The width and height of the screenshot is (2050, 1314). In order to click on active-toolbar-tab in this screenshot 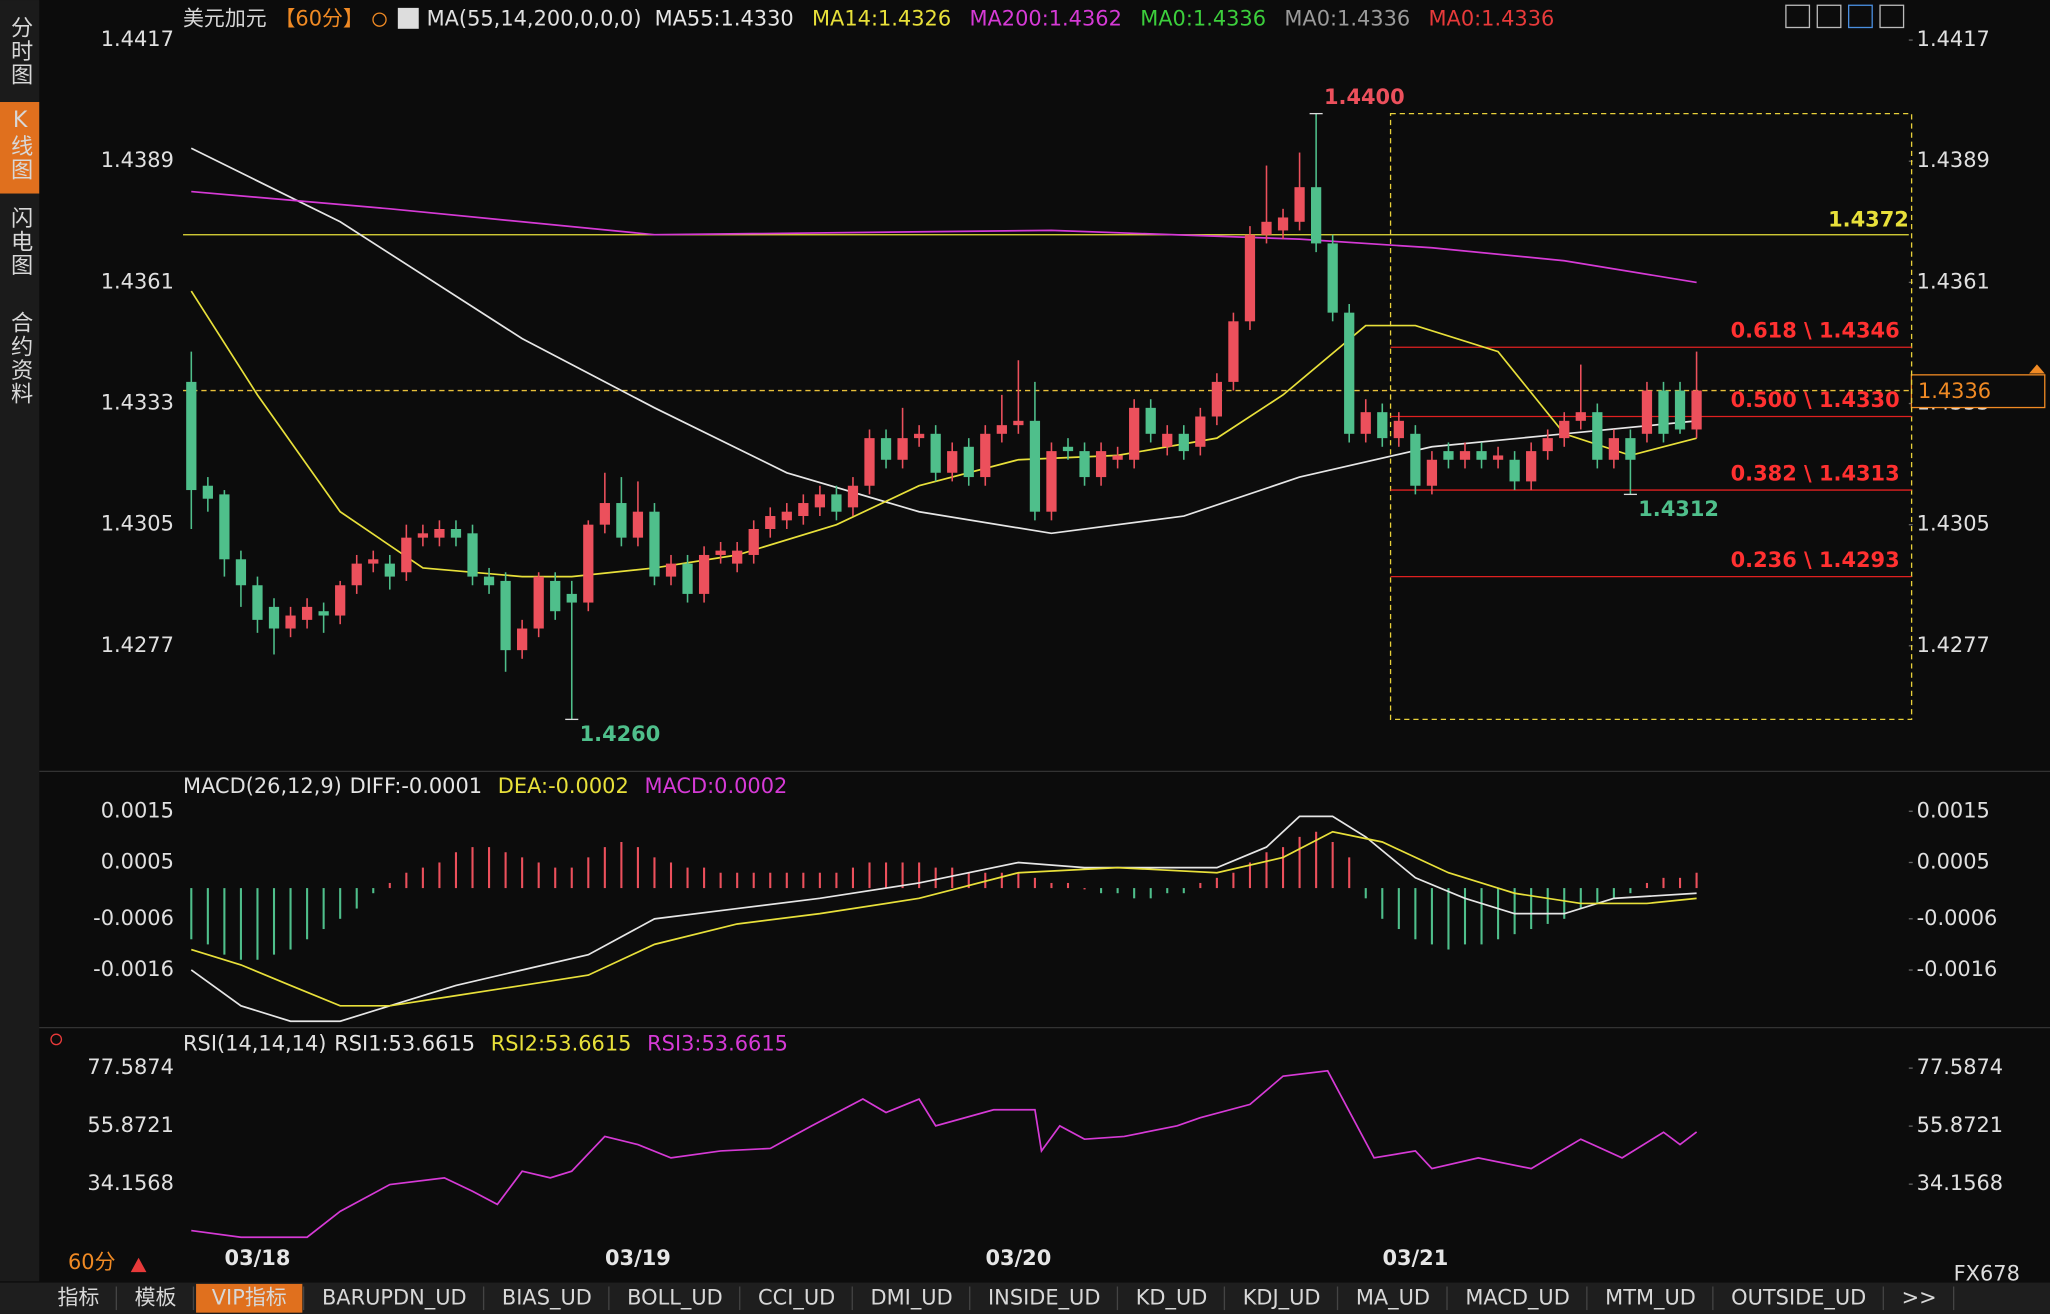, I will do `click(249, 1298)`.